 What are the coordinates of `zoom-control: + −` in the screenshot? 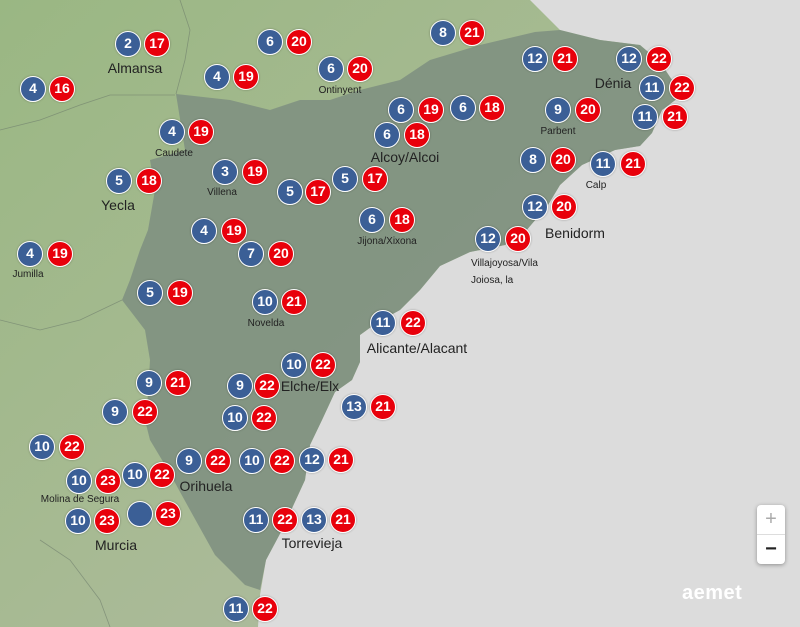 It's located at (771, 534).